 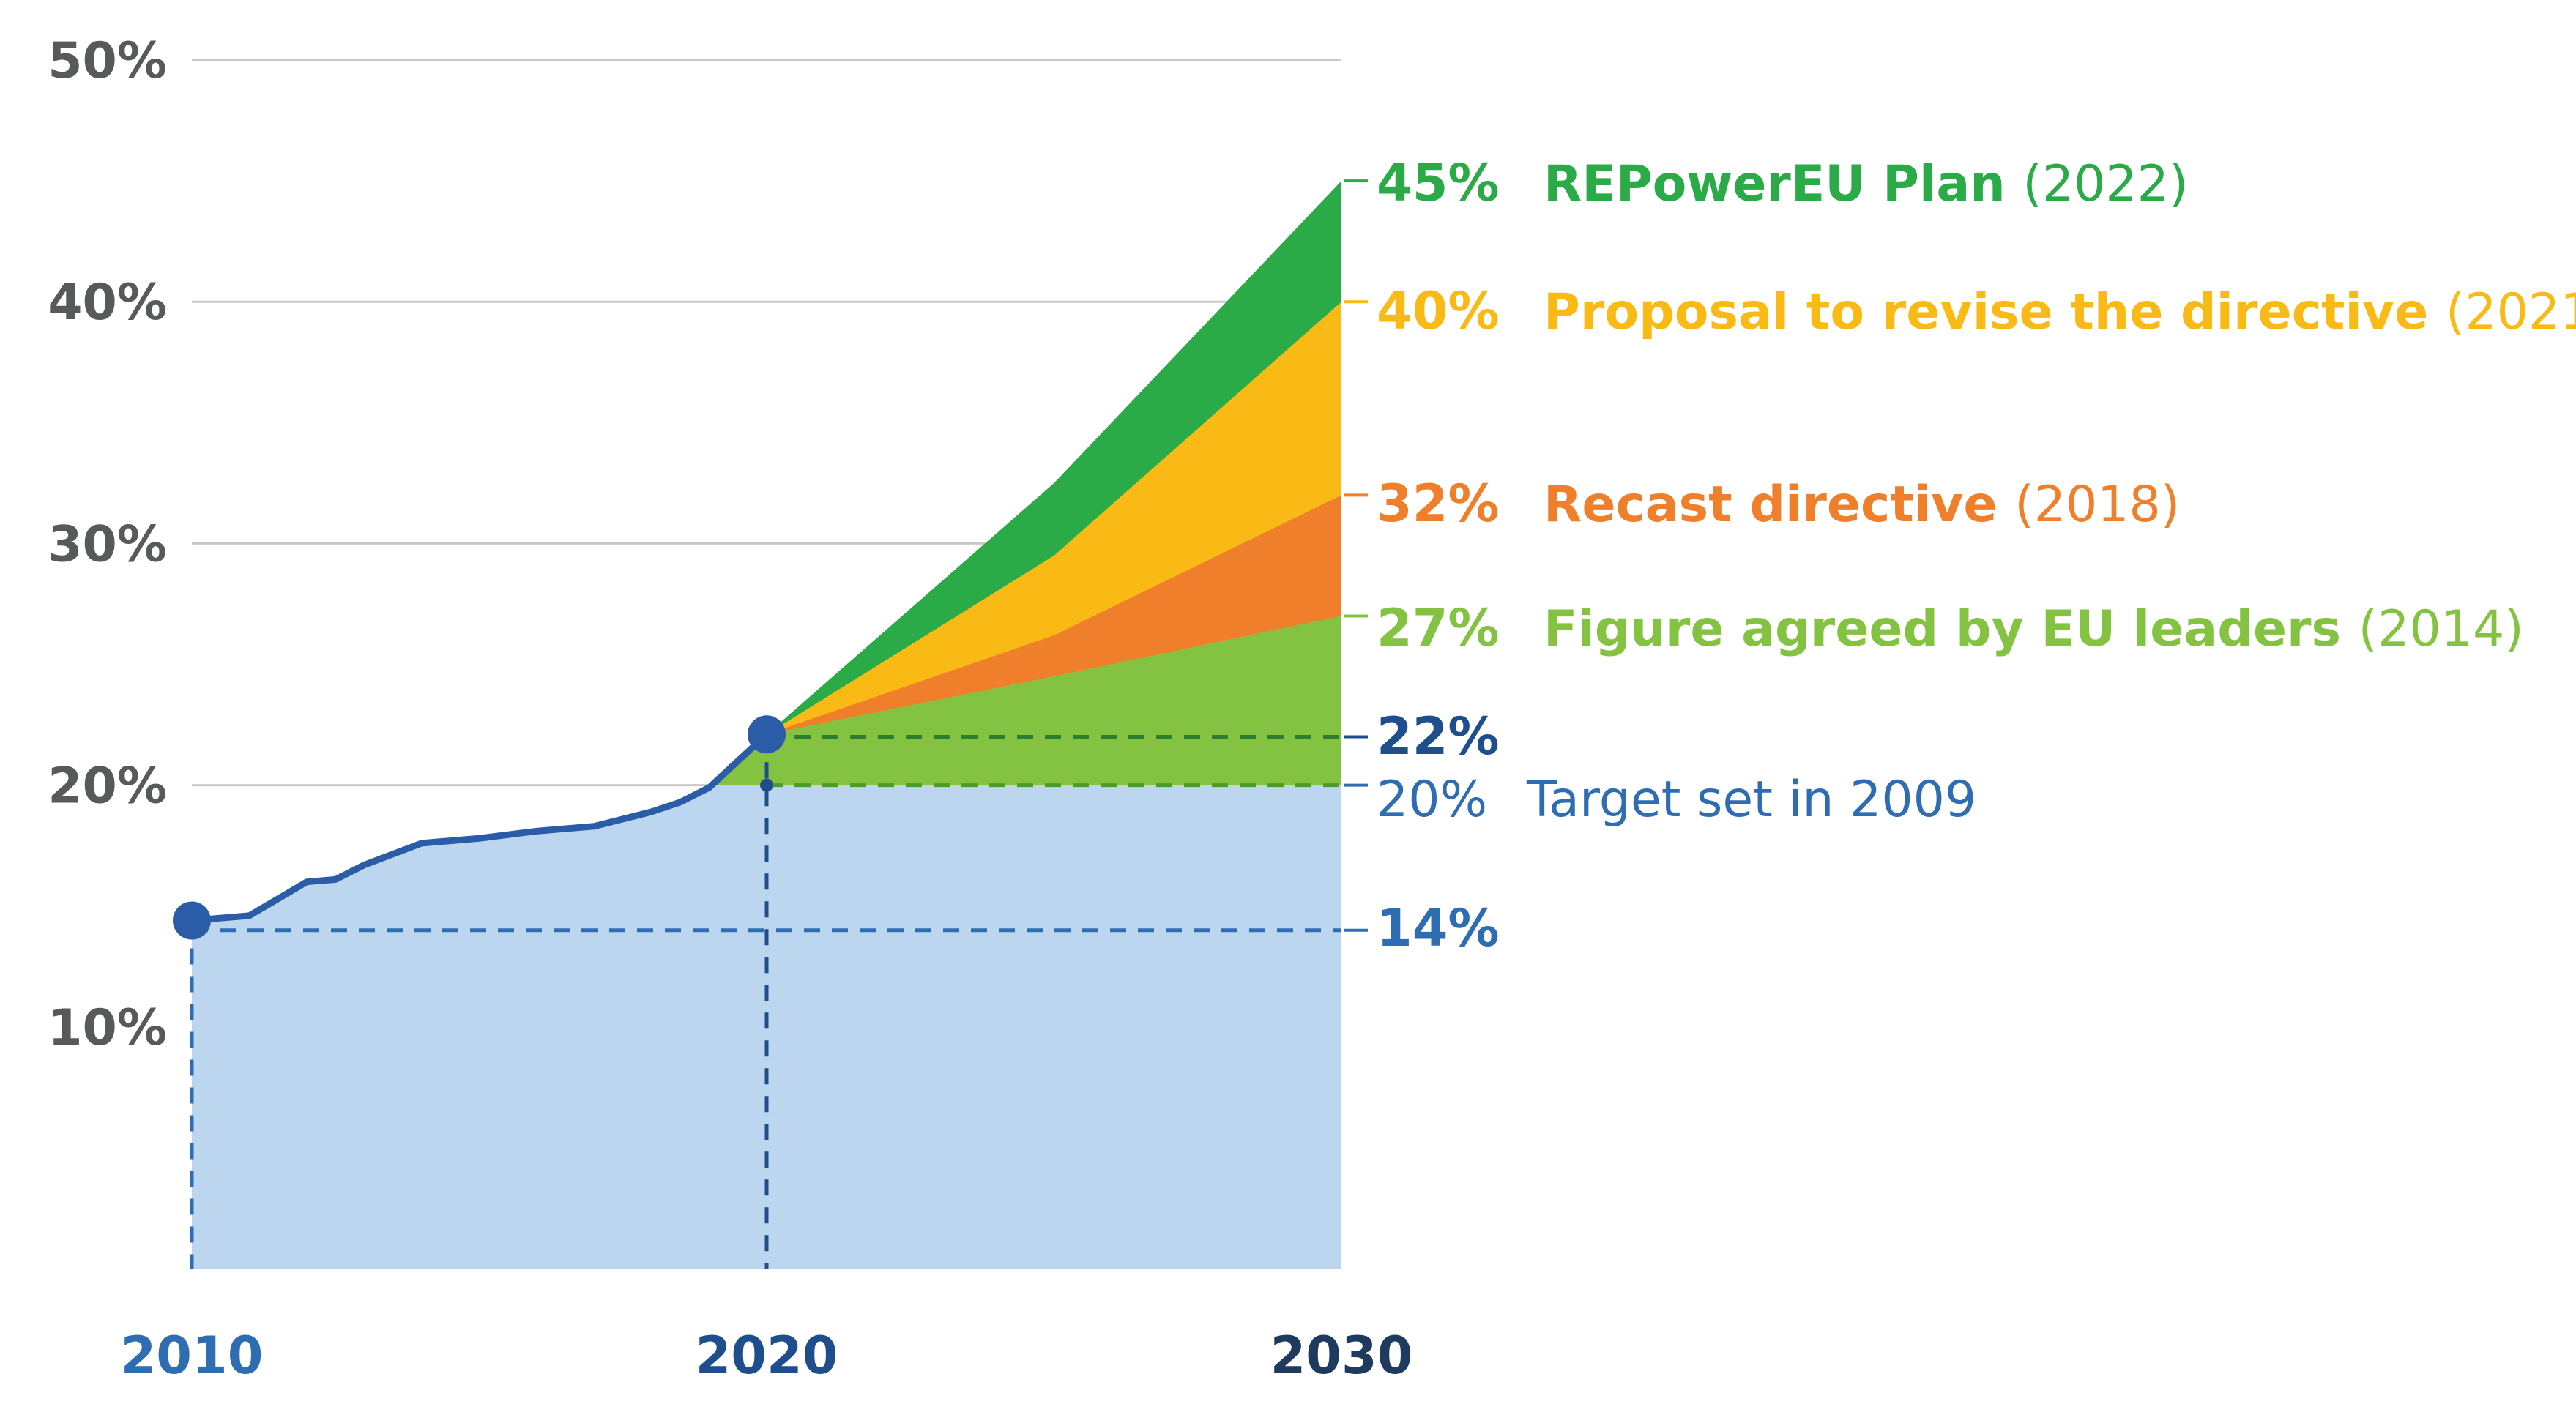 What do you see at coordinates (1751, 800) in the screenshot?
I see `reference-text-20: Target set in 2009` at bounding box center [1751, 800].